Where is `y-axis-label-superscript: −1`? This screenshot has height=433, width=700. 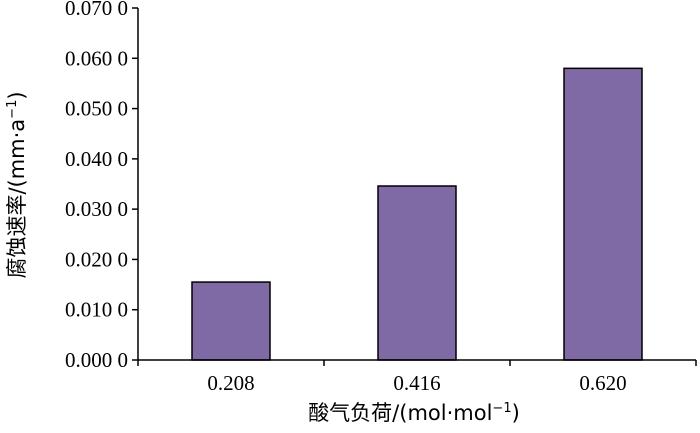
y-axis-label-superscript: −1 is located at coordinates (12, 109).